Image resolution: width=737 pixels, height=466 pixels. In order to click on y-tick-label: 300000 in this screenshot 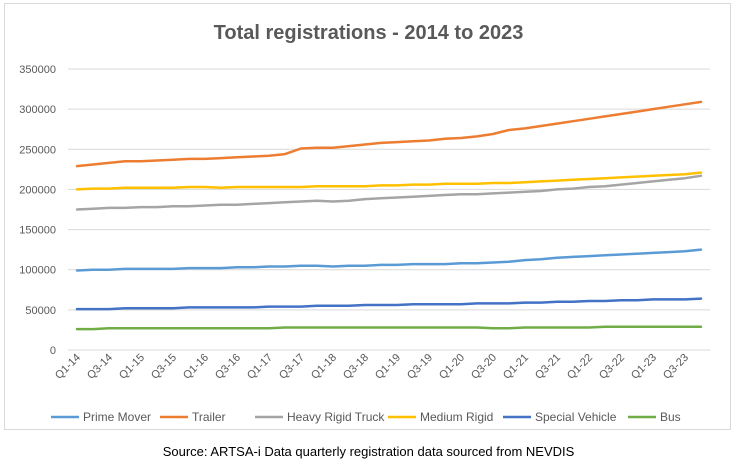, I will do `click(37, 110)`.